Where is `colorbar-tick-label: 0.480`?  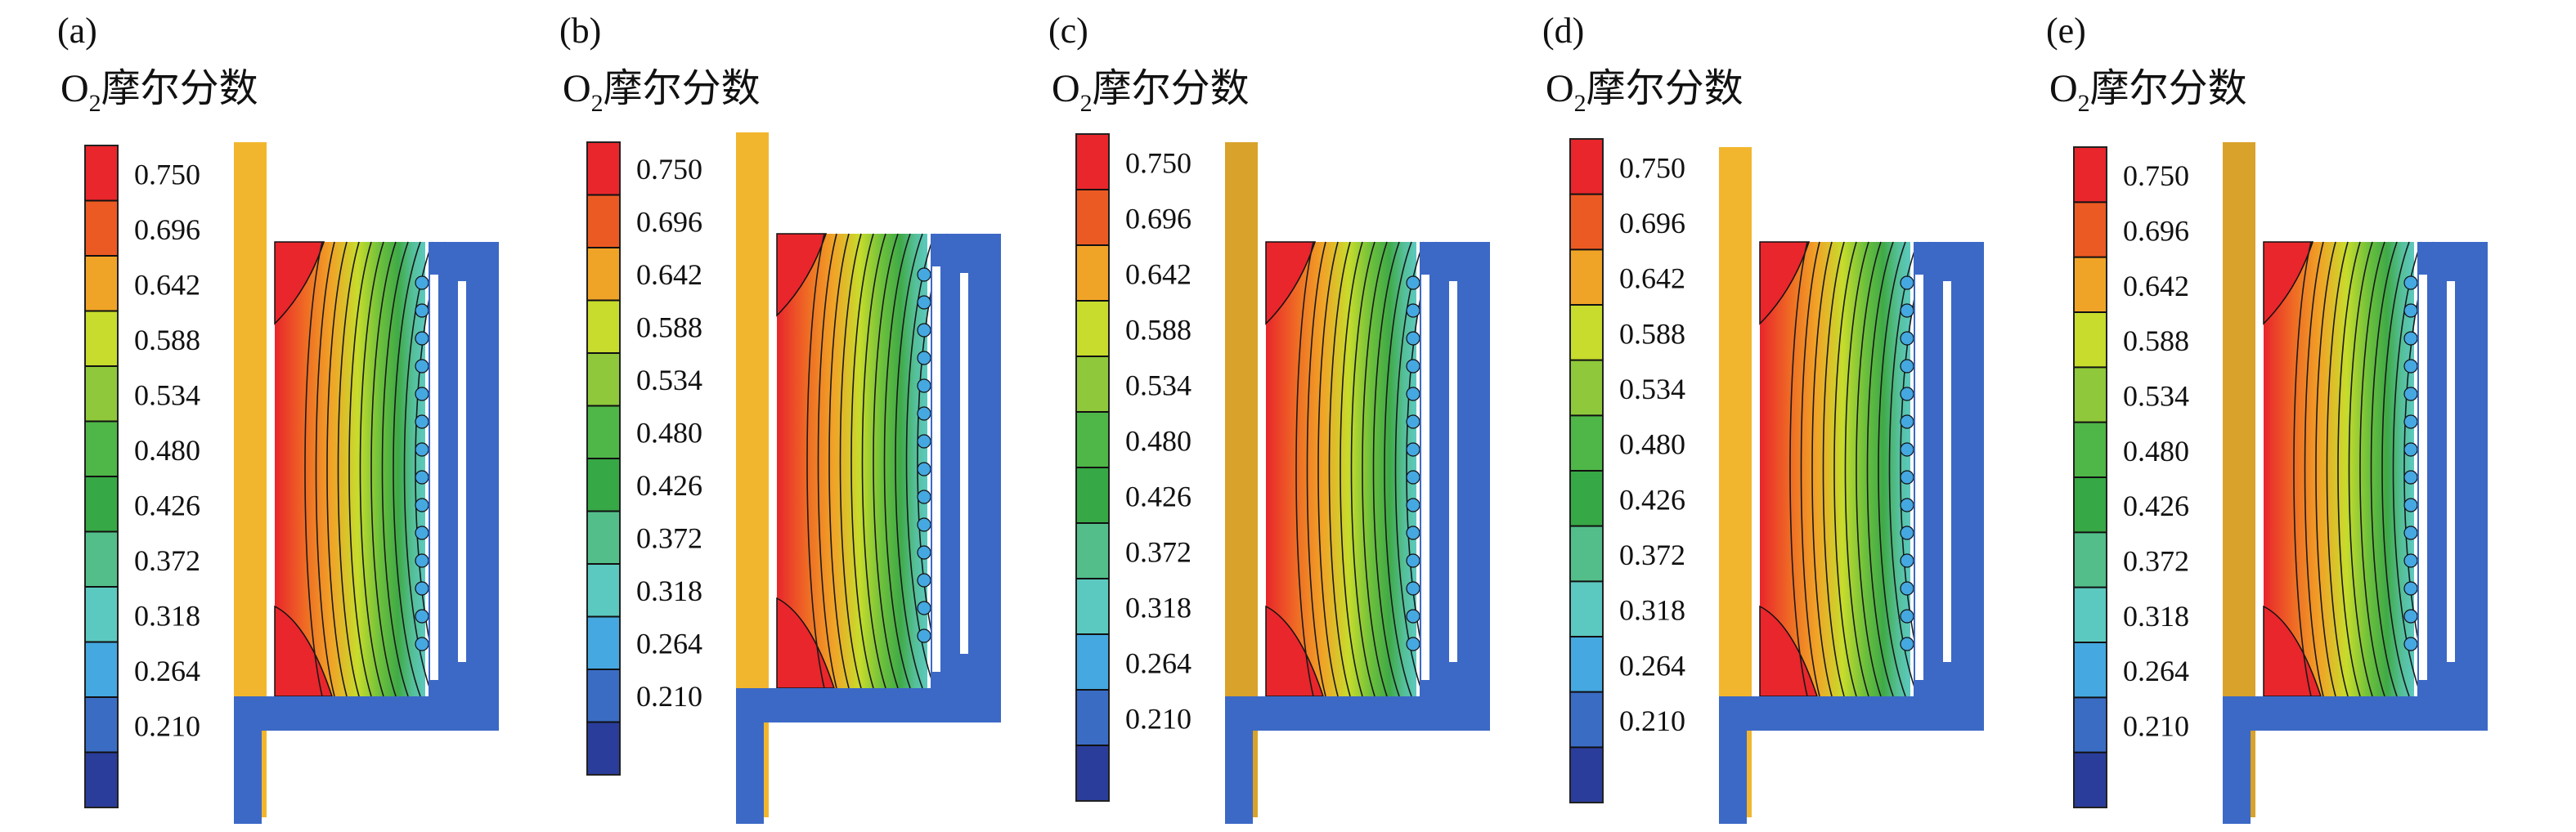 colorbar-tick-label: 0.480 is located at coordinates (669, 433).